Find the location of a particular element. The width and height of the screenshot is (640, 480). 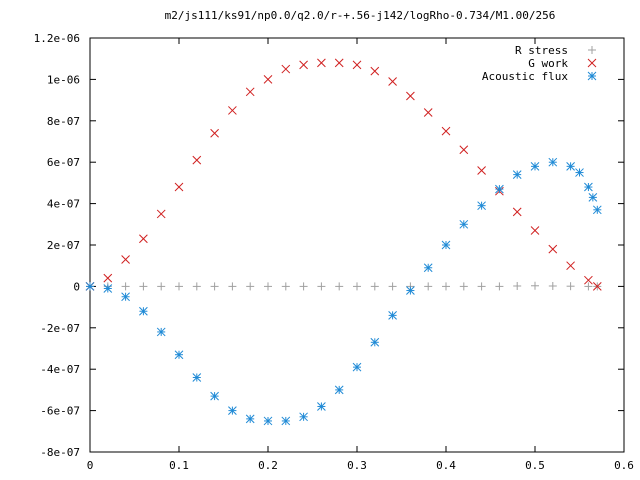

y-tick-label: -6e-07 is located at coordinates (60, 411).